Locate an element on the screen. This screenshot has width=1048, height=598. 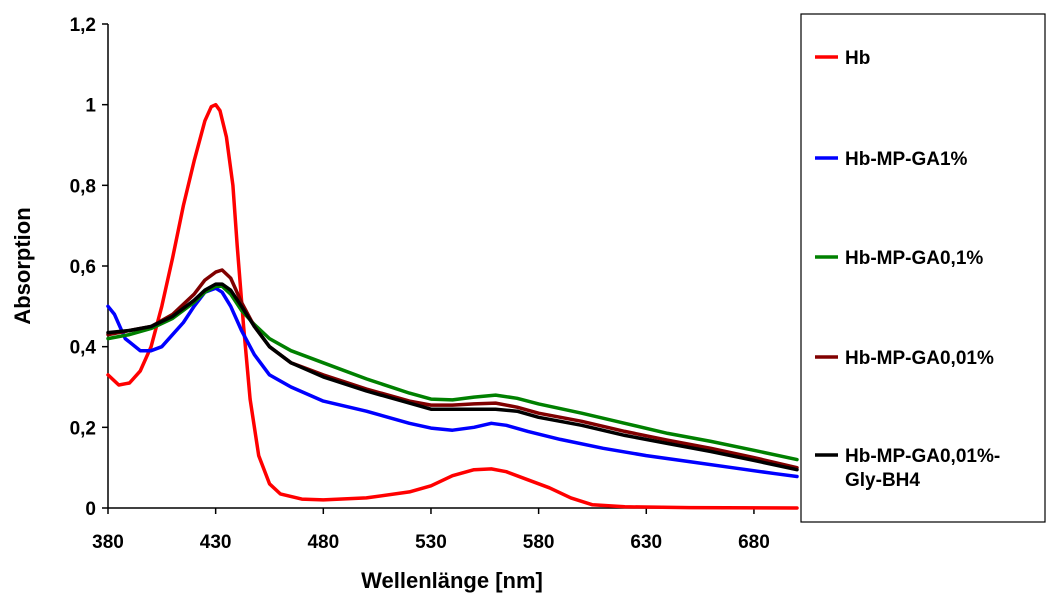
y-tick-label: 1,2 is located at coordinates (83, 25).